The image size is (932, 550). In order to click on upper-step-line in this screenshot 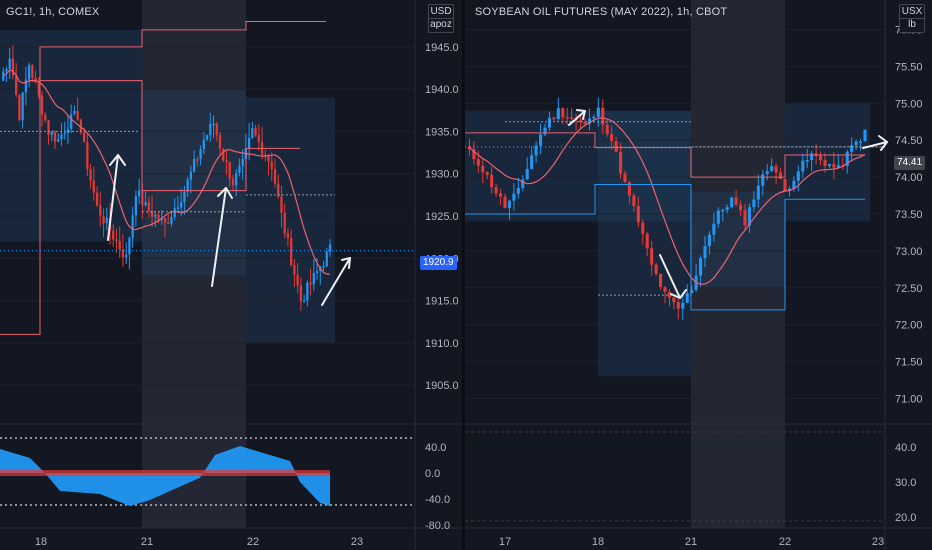, I will do `click(182, 139)`.